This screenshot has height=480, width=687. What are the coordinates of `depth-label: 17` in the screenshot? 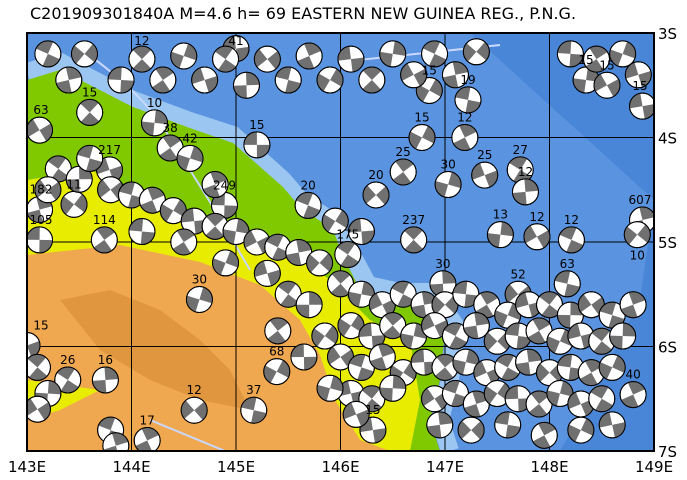 It's located at (147, 421).